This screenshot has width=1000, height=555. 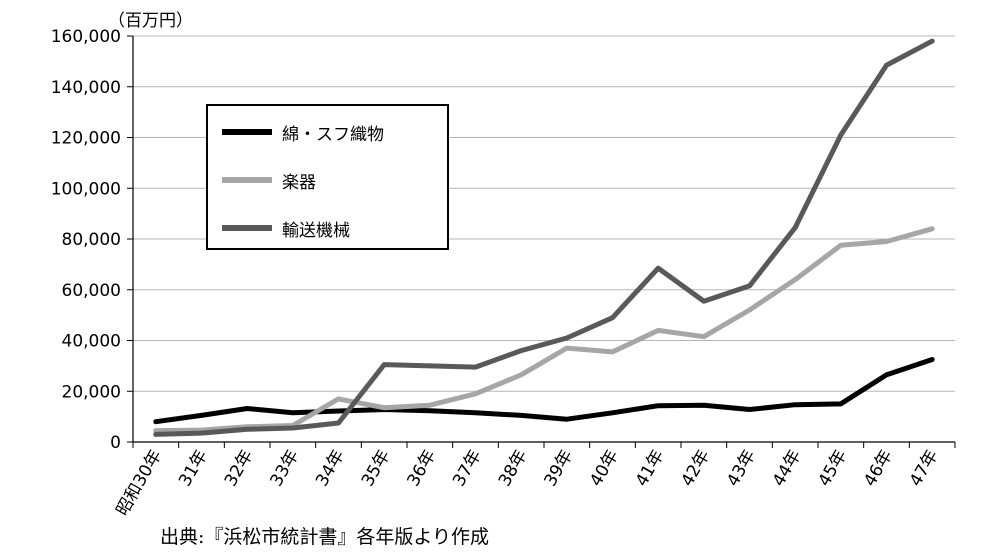 I want to click on x-tick-label: 43年, so click(x=741, y=468).